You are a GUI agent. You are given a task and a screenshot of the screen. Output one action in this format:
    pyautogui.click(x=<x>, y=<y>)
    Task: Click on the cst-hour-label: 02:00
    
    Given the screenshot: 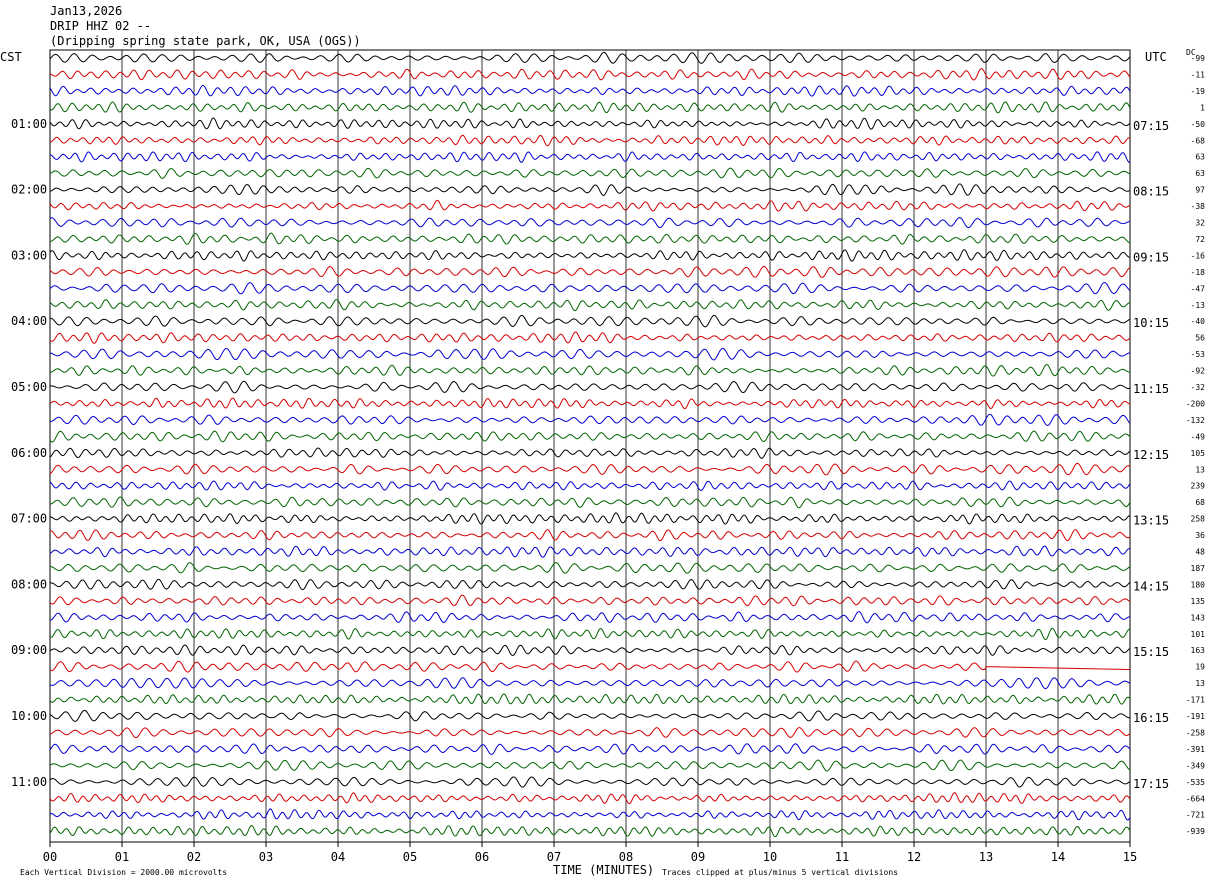 What is the action you would take?
    pyautogui.click(x=29, y=190)
    